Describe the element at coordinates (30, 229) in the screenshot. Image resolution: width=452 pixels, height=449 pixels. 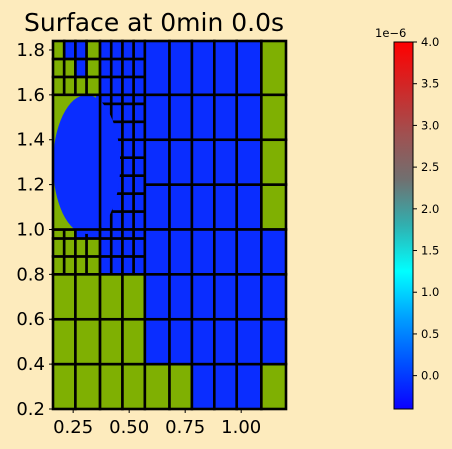
I see `y-tick-label: 1.0` at that location.